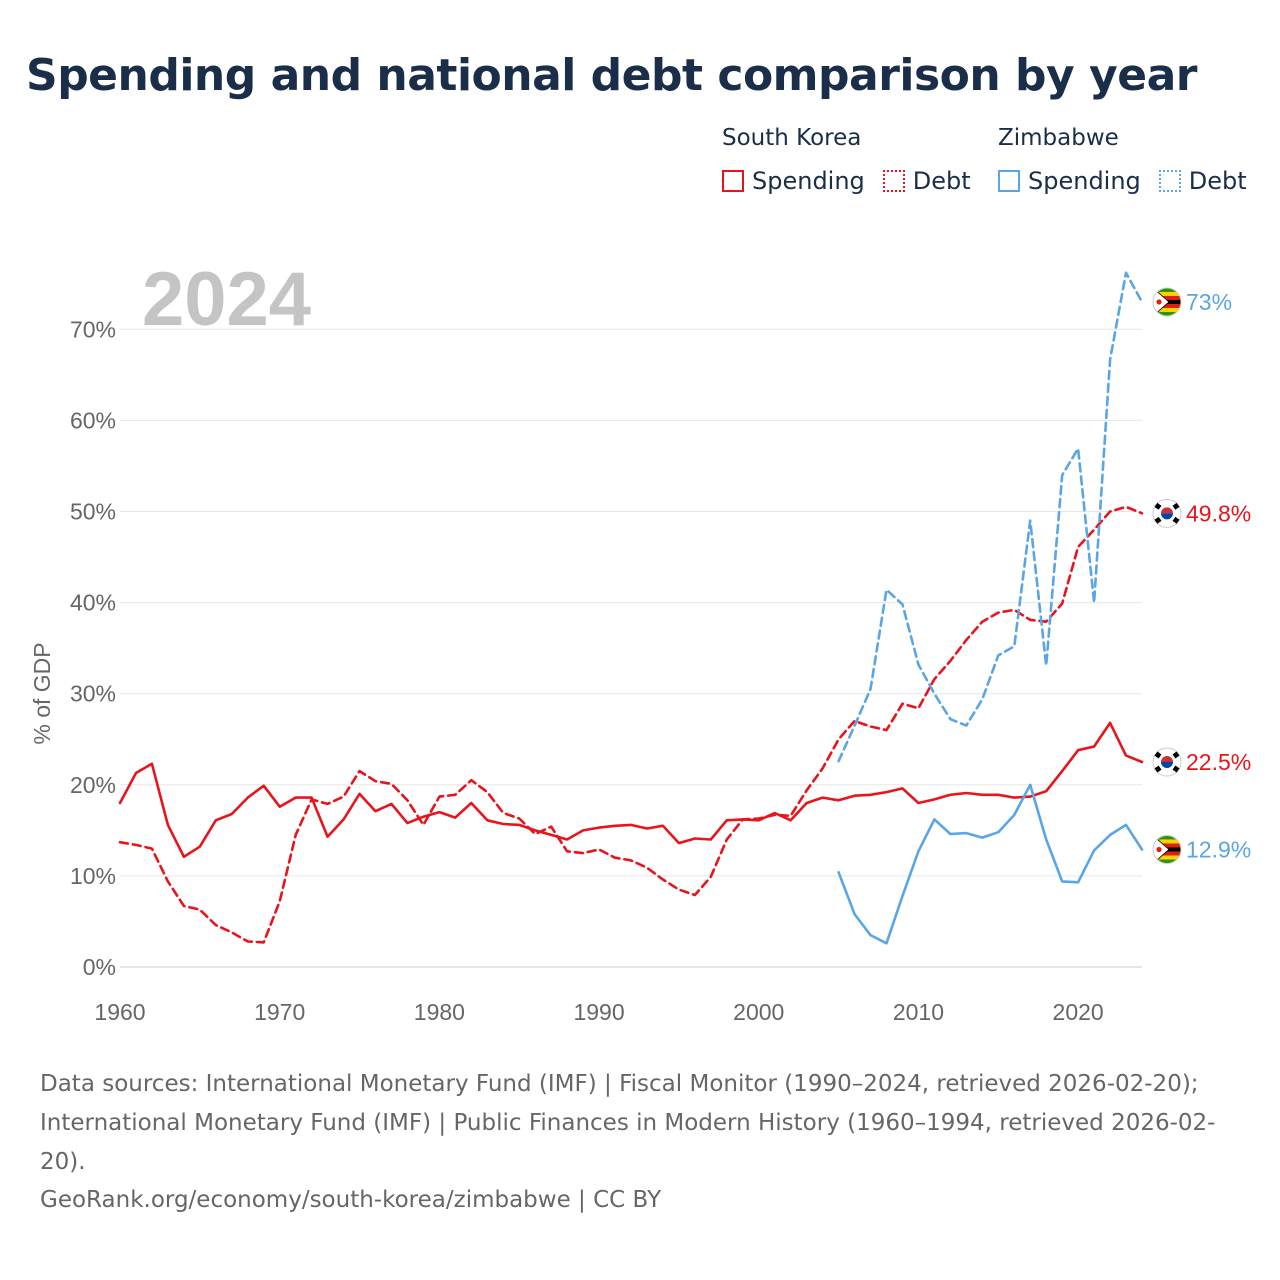 The width and height of the screenshot is (1280, 1280). What do you see at coordinates (1218, 513) in the screenshot?
I see `end-label-south-korea-debt: 49.8%` at bounding box center [1218, 513].